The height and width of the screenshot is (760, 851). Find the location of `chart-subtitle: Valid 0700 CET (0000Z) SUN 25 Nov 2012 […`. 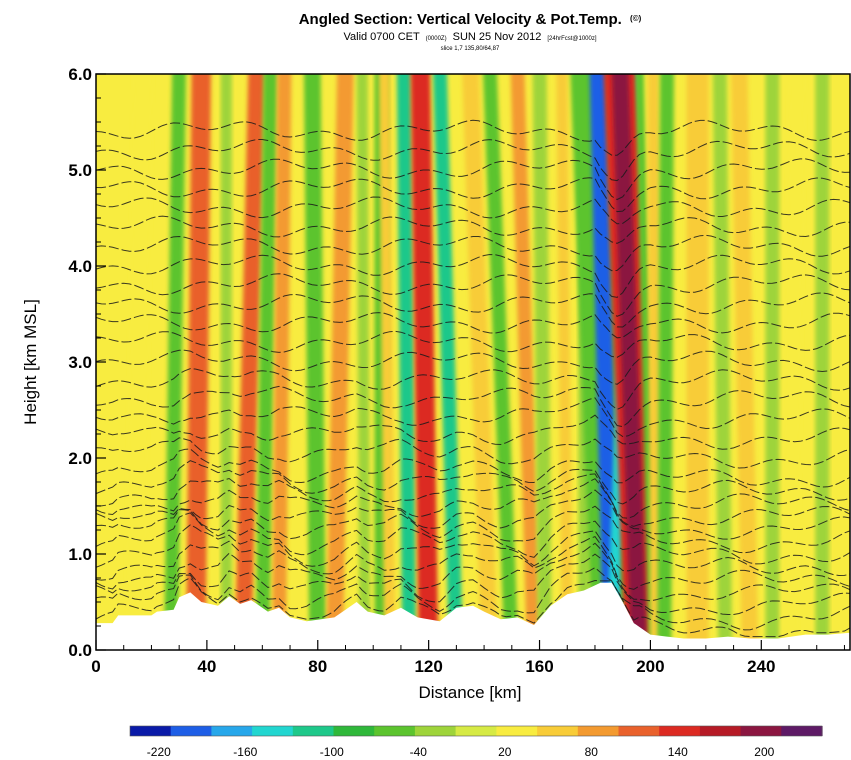

chart-subtitle: Valid 0700 CET (0000Z) SUN 25 Nov 2012 [… is located at coordinates (469, 37).